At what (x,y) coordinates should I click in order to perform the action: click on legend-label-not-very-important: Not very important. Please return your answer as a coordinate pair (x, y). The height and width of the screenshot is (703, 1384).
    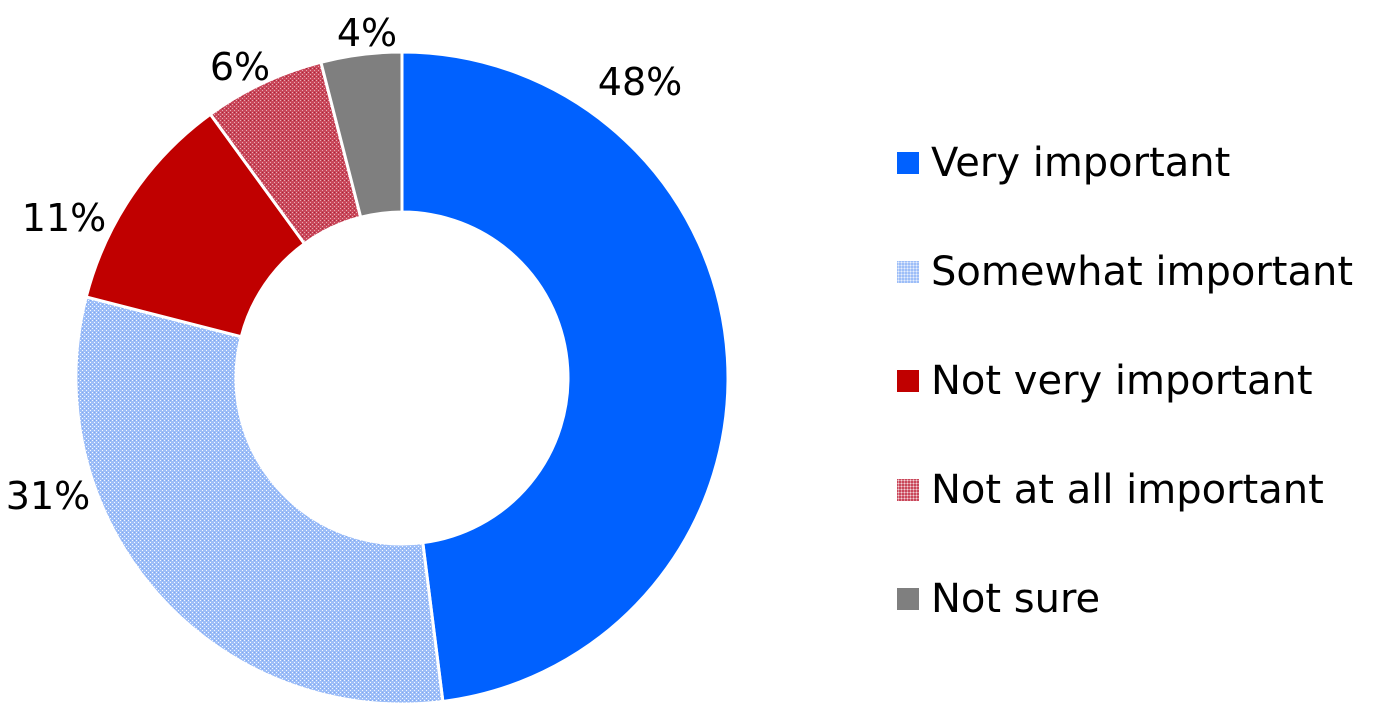
    Looking at the image, I should click on (1122, 380).